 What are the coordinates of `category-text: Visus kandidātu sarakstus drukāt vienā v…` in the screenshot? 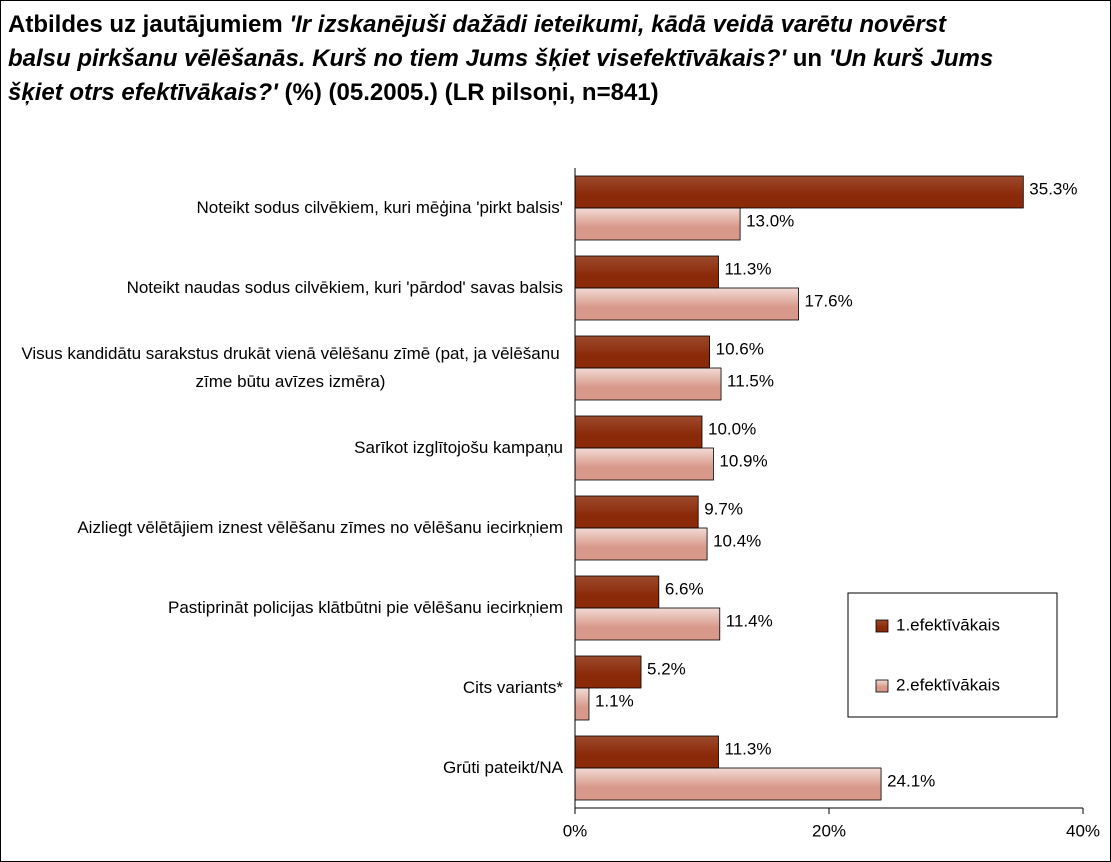 It's located at (290, 367).